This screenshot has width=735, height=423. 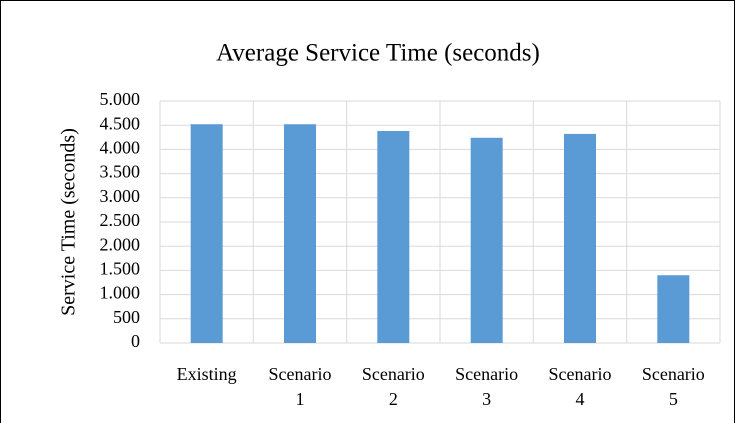 I want to click on y-tick-label: 1.500, so click(x=120, y=269).